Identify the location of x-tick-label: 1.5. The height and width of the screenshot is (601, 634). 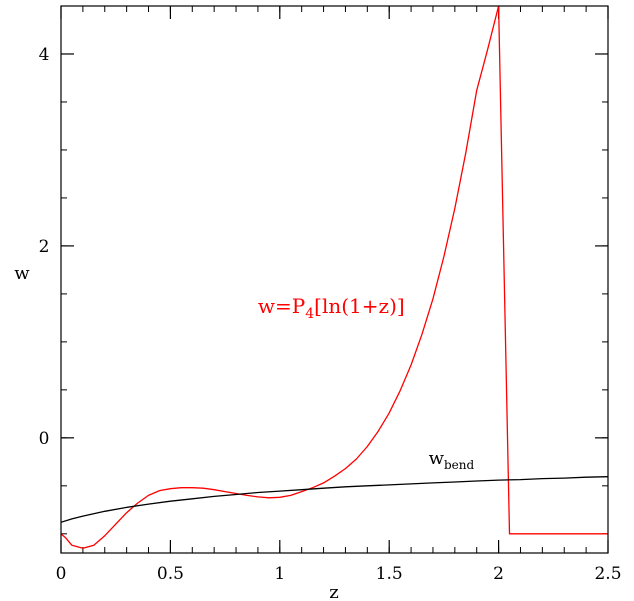
(389, 574).